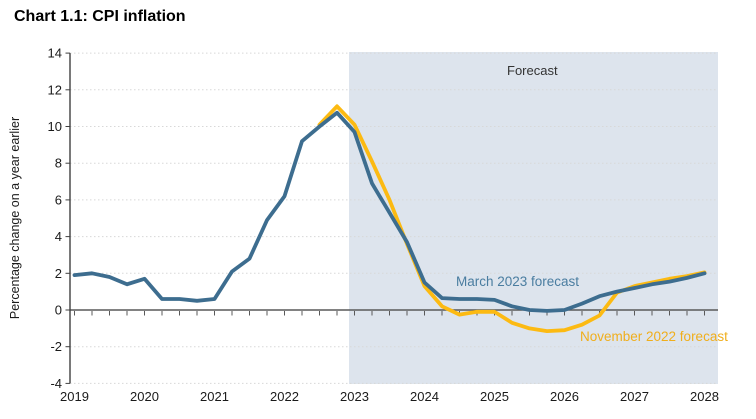 The image size is (756, 419). What do you see at coordinates (564, 396) in the screenshot?
I see `x-tick-label: 2026` at bounding box center [564, 396].